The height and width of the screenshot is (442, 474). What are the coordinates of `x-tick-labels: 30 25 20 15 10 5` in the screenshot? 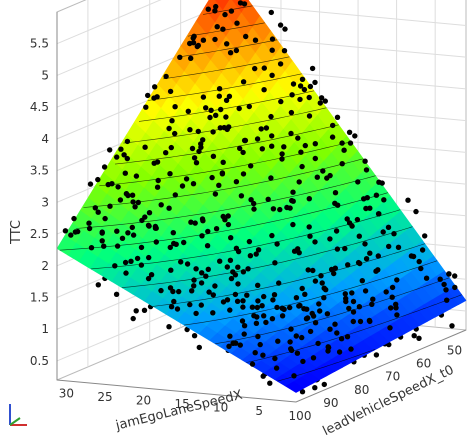 It's located at (161, 402).